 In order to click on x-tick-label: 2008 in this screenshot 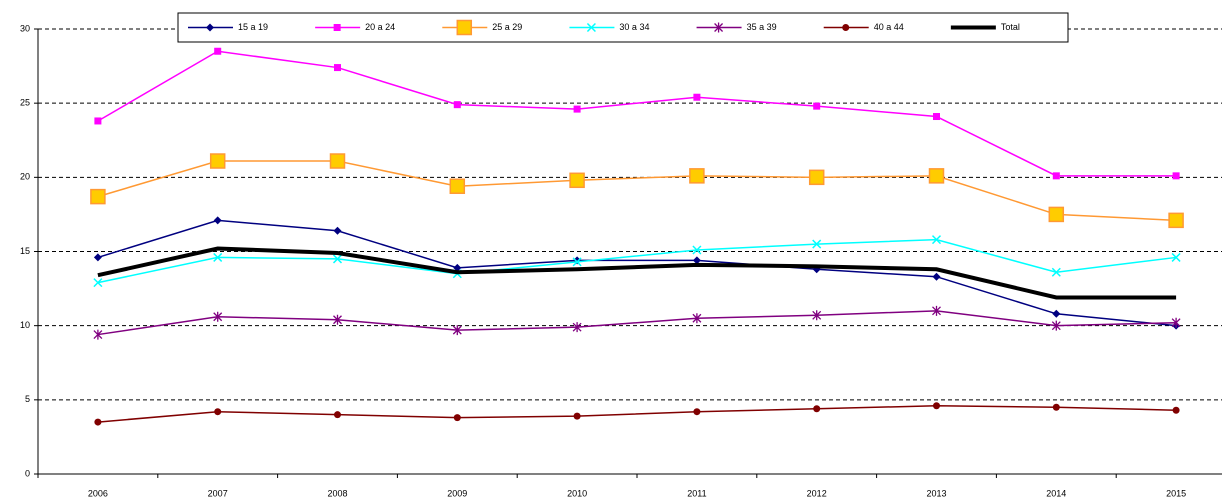, I will do `click(337, 493)`.